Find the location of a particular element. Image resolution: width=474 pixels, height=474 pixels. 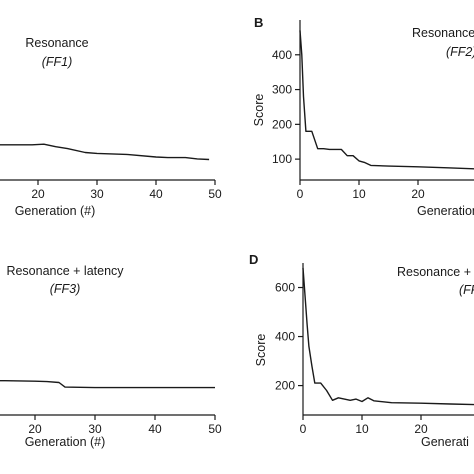

y-tick-label: 600 is located at coordinates (285, 288).